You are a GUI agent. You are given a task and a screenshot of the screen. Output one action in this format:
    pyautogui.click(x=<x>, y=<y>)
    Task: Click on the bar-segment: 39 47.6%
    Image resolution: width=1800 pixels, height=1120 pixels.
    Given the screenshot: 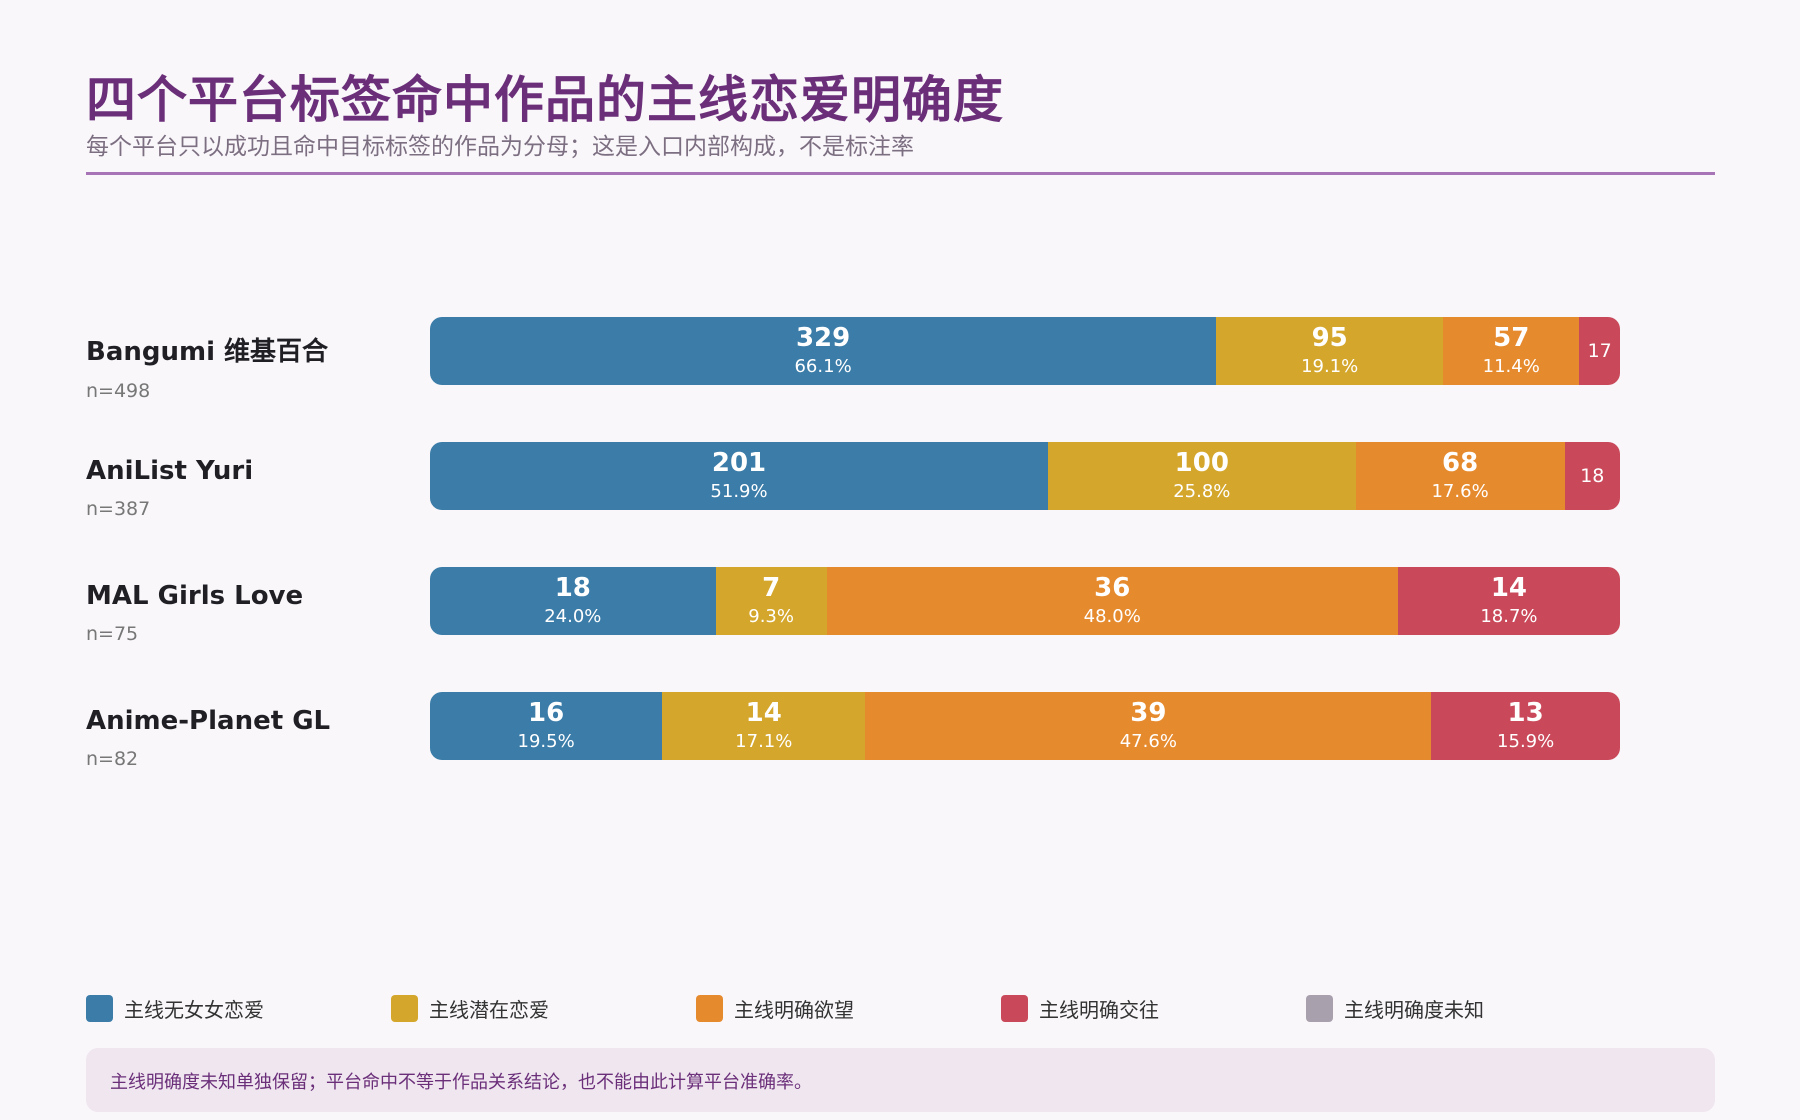 What is the action you would take?
    pyautogui.click(x=1148, y=726)
    